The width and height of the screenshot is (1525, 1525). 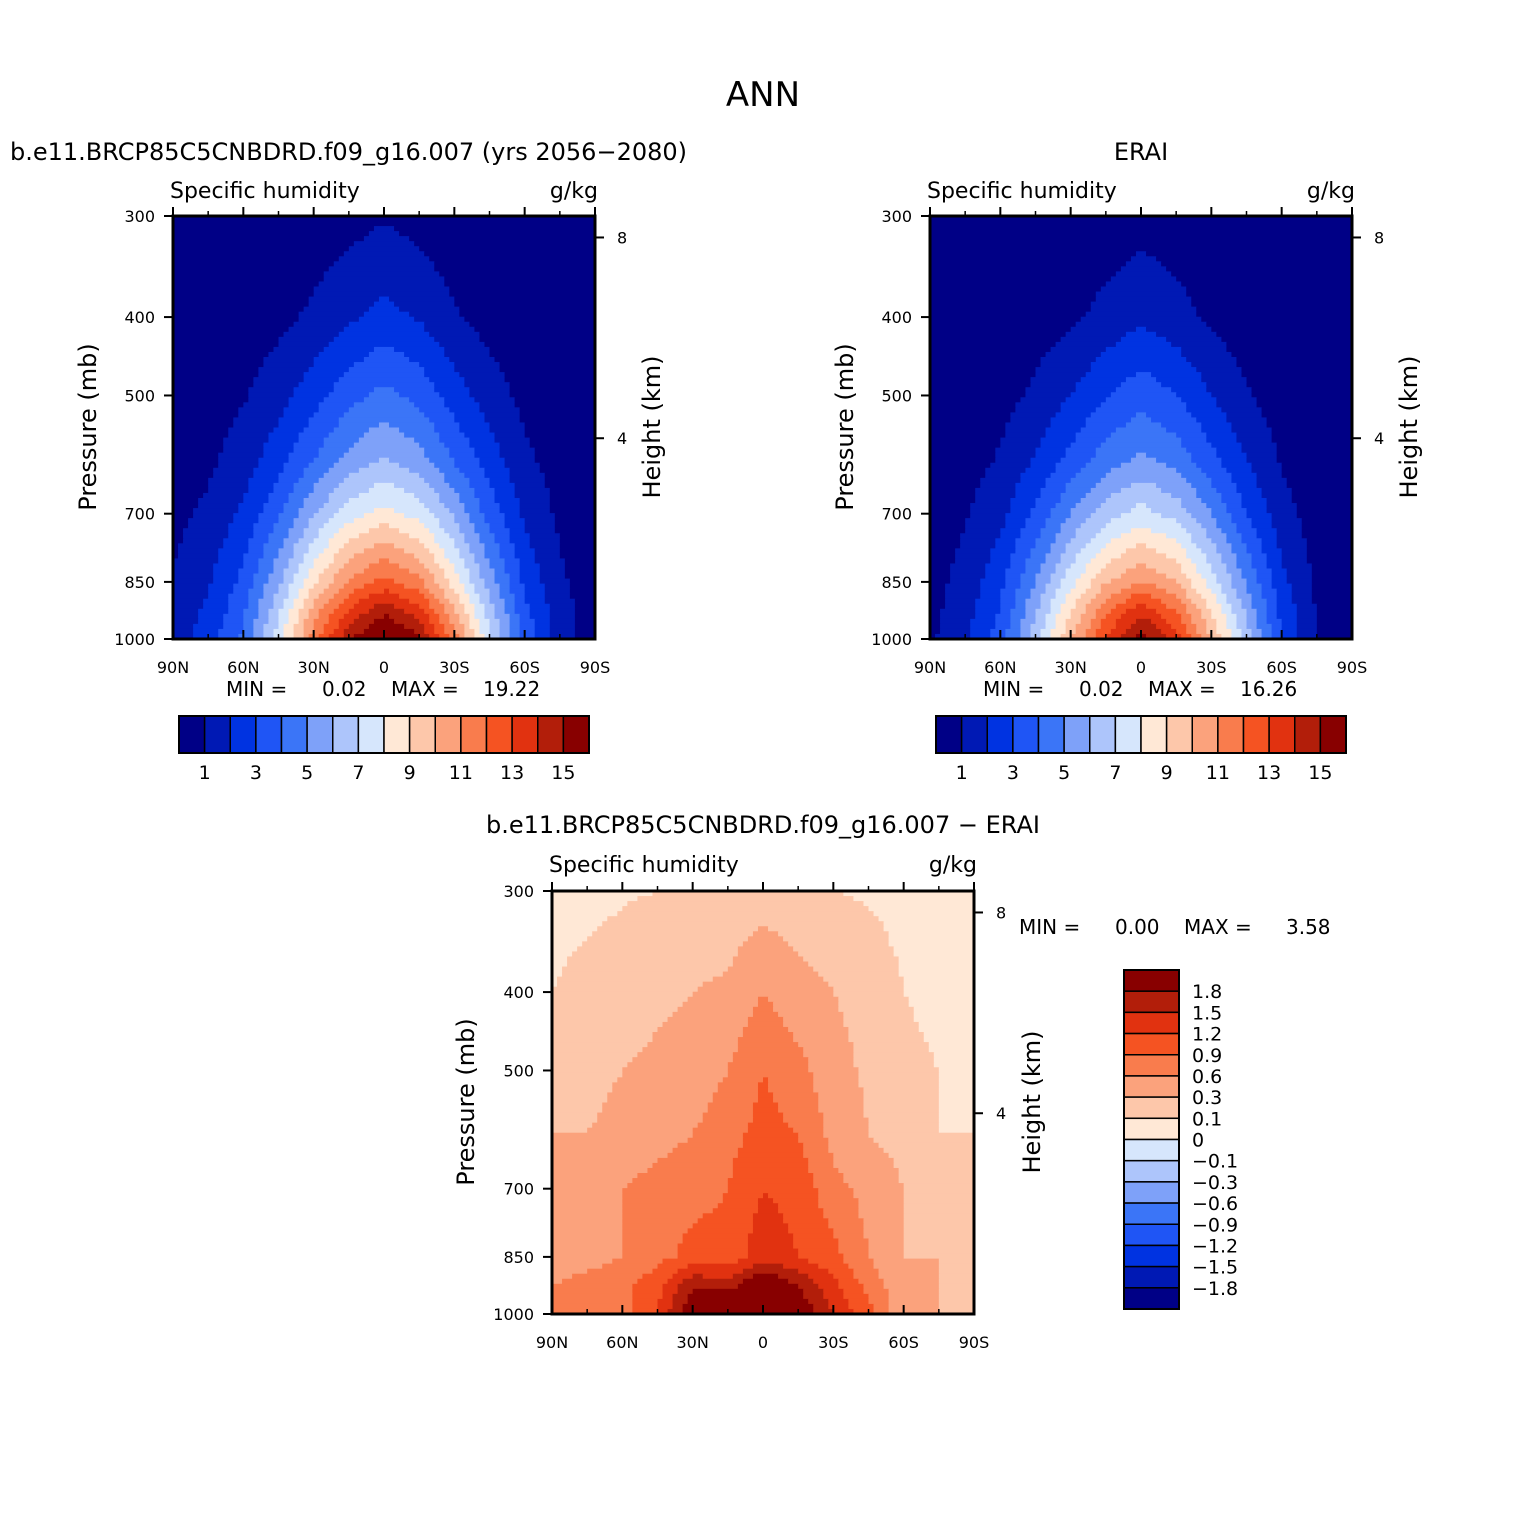 What do you see at coordinates (518, 1257) in the screenshot?
I see `y-tick-label: 850` at bounding box center [518, 1257].